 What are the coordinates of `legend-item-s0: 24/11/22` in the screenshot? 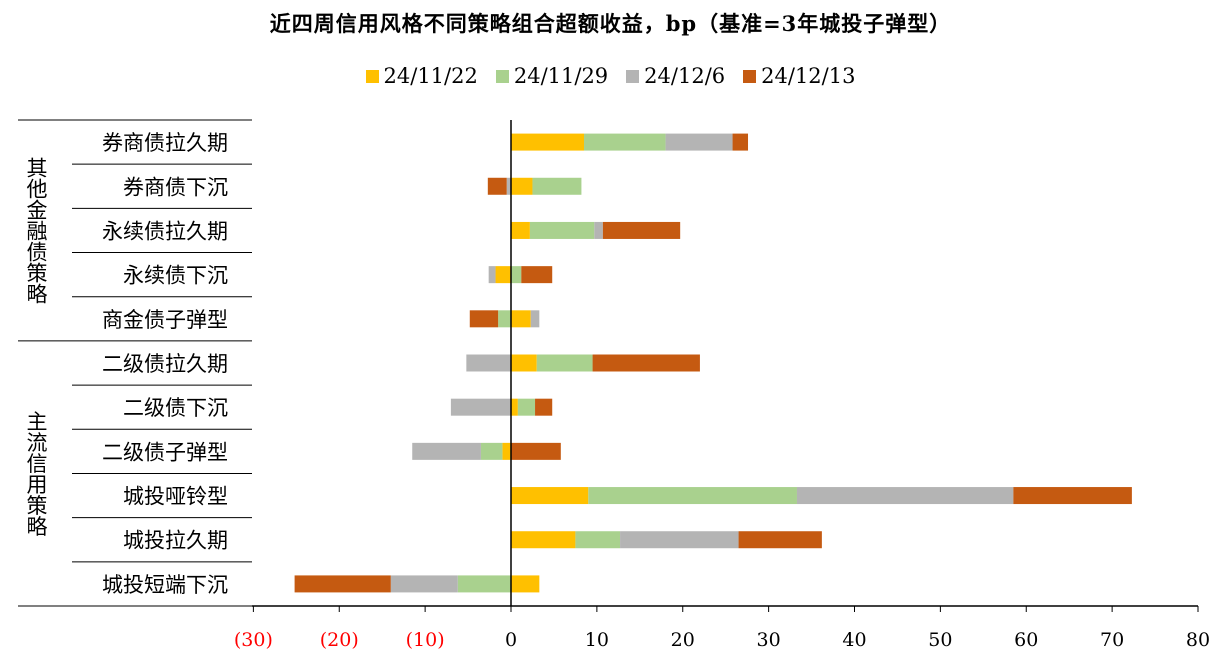 It's located at (421, 76).